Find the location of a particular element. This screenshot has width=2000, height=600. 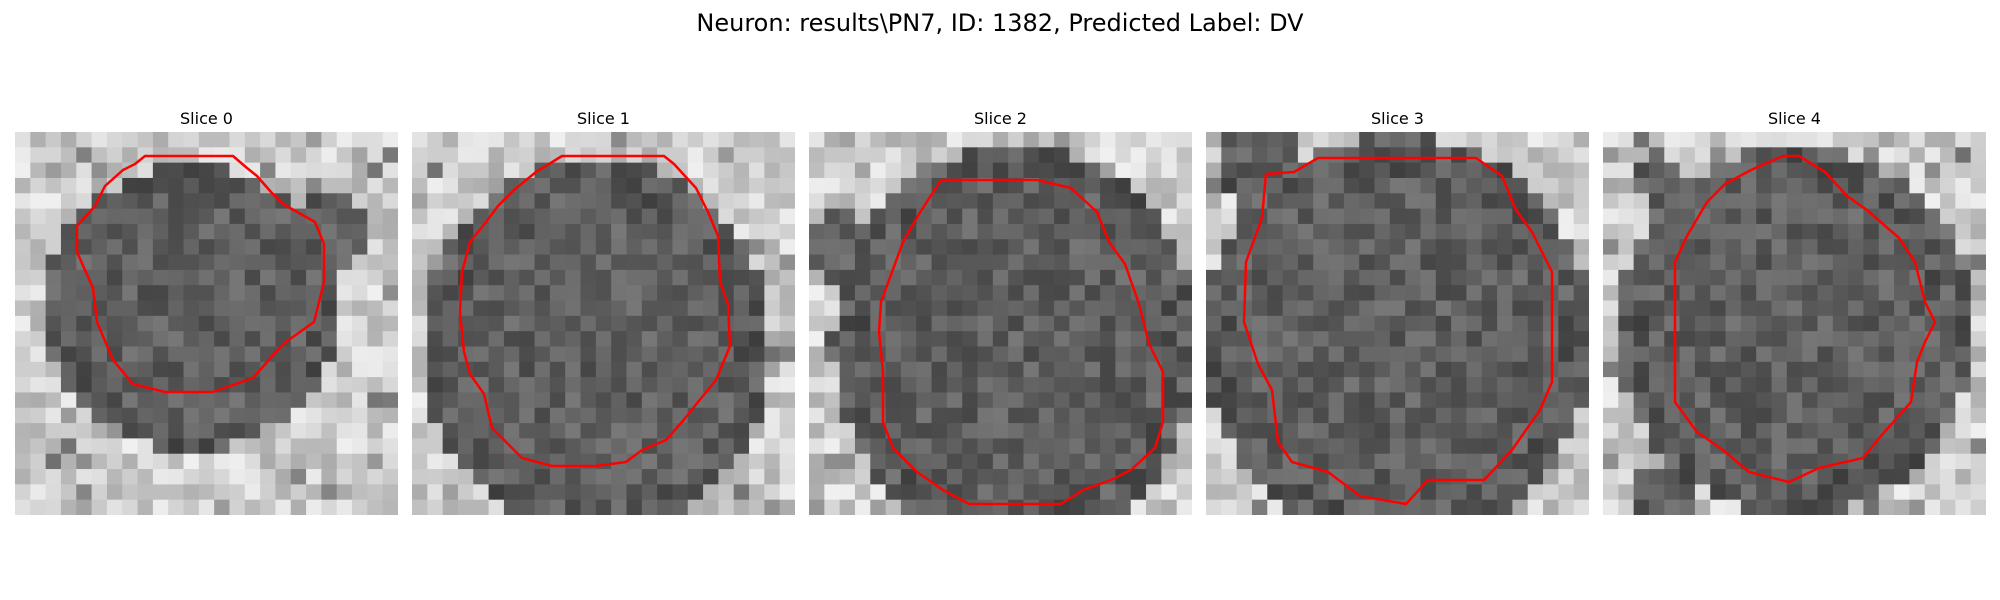

slice-panel-0: Slice 0 is located at coordinates (206, 311).